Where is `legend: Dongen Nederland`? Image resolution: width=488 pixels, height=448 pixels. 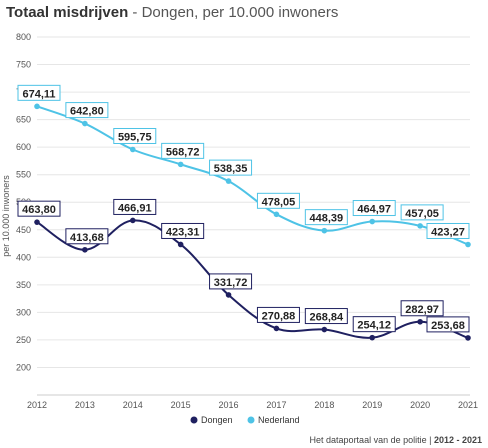 legend: Dongen Nederland is located at coordinates (245, 420).